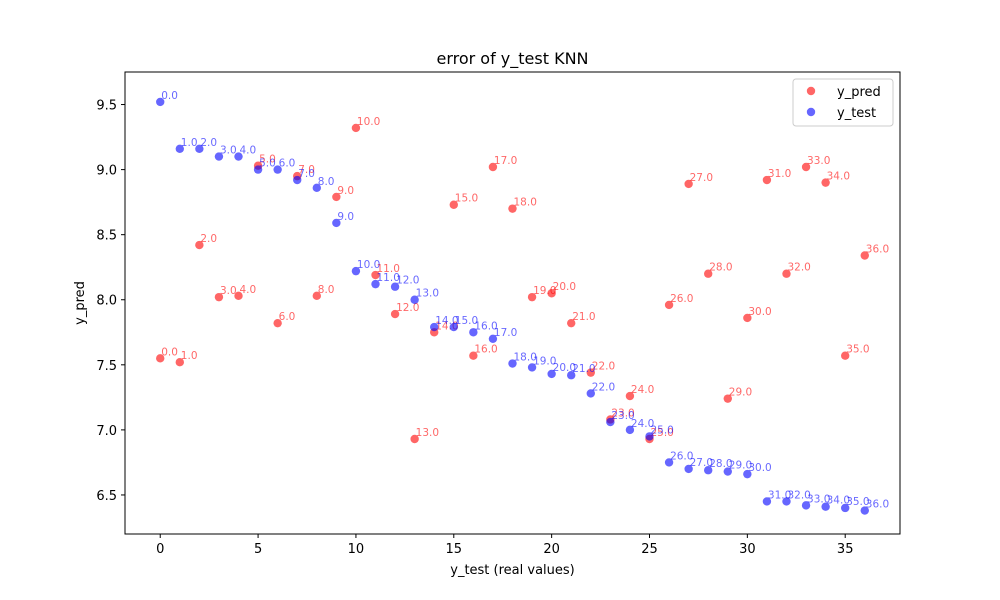 This screenshot has height=600, width=1000. I want to click on point-label-y_pred: 27.0, so click(701, 178).